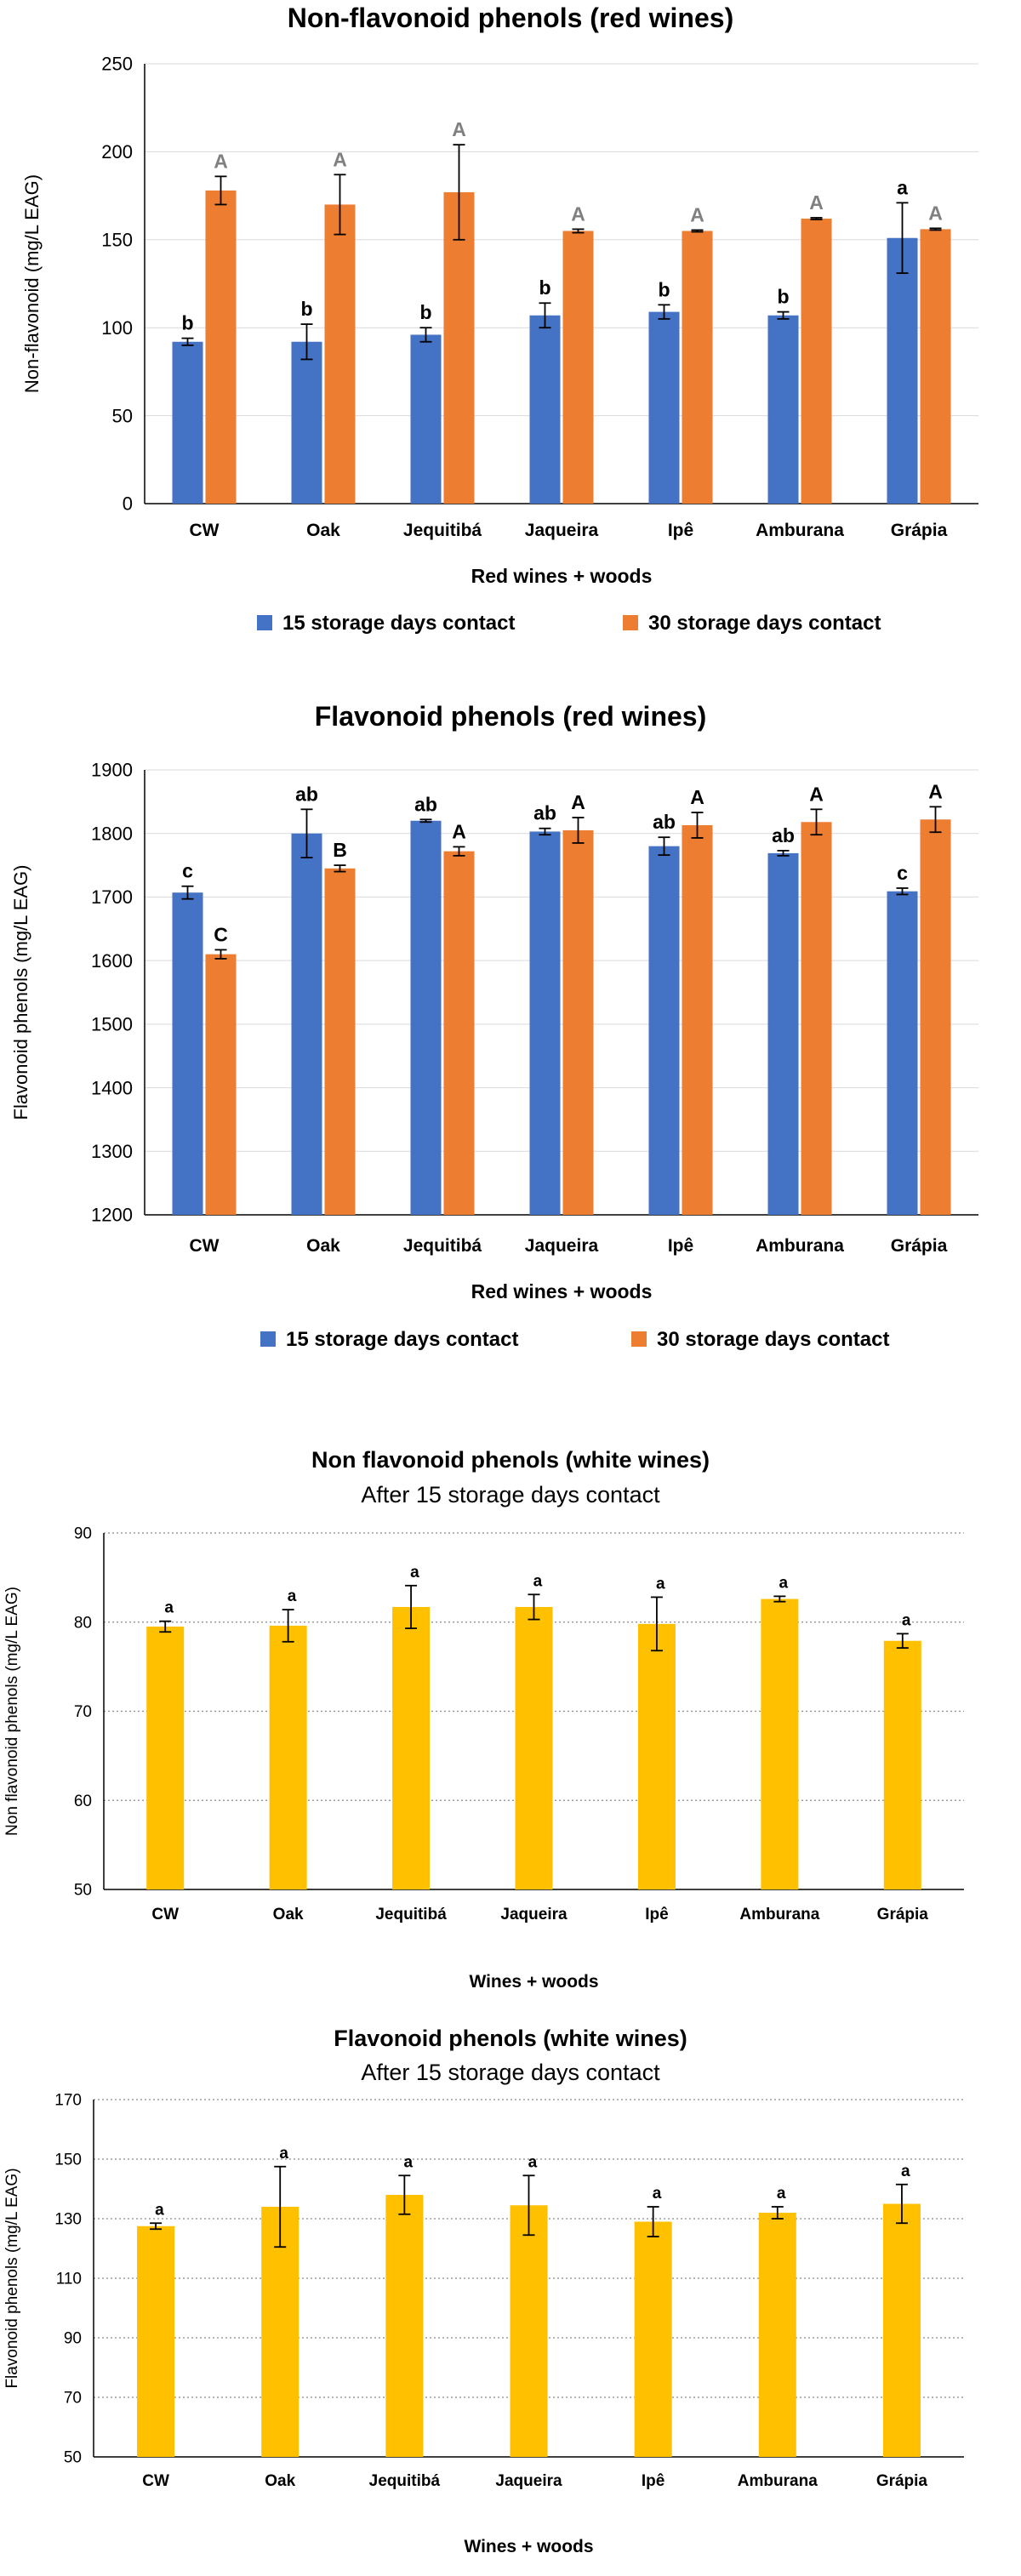 The height and width of the screenshot is (2576, 1021). What do you see at coordinates (112, 1151) in the screenshot?
I see `y-tick-label: 1300` at bounding box center [112, 1151].